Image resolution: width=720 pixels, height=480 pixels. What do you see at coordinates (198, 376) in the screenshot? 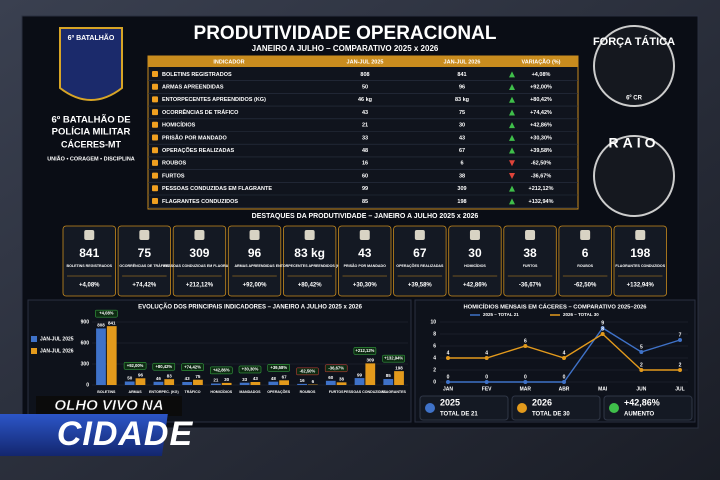
I see `bar-value: 75` at bounding box center [198, 376].